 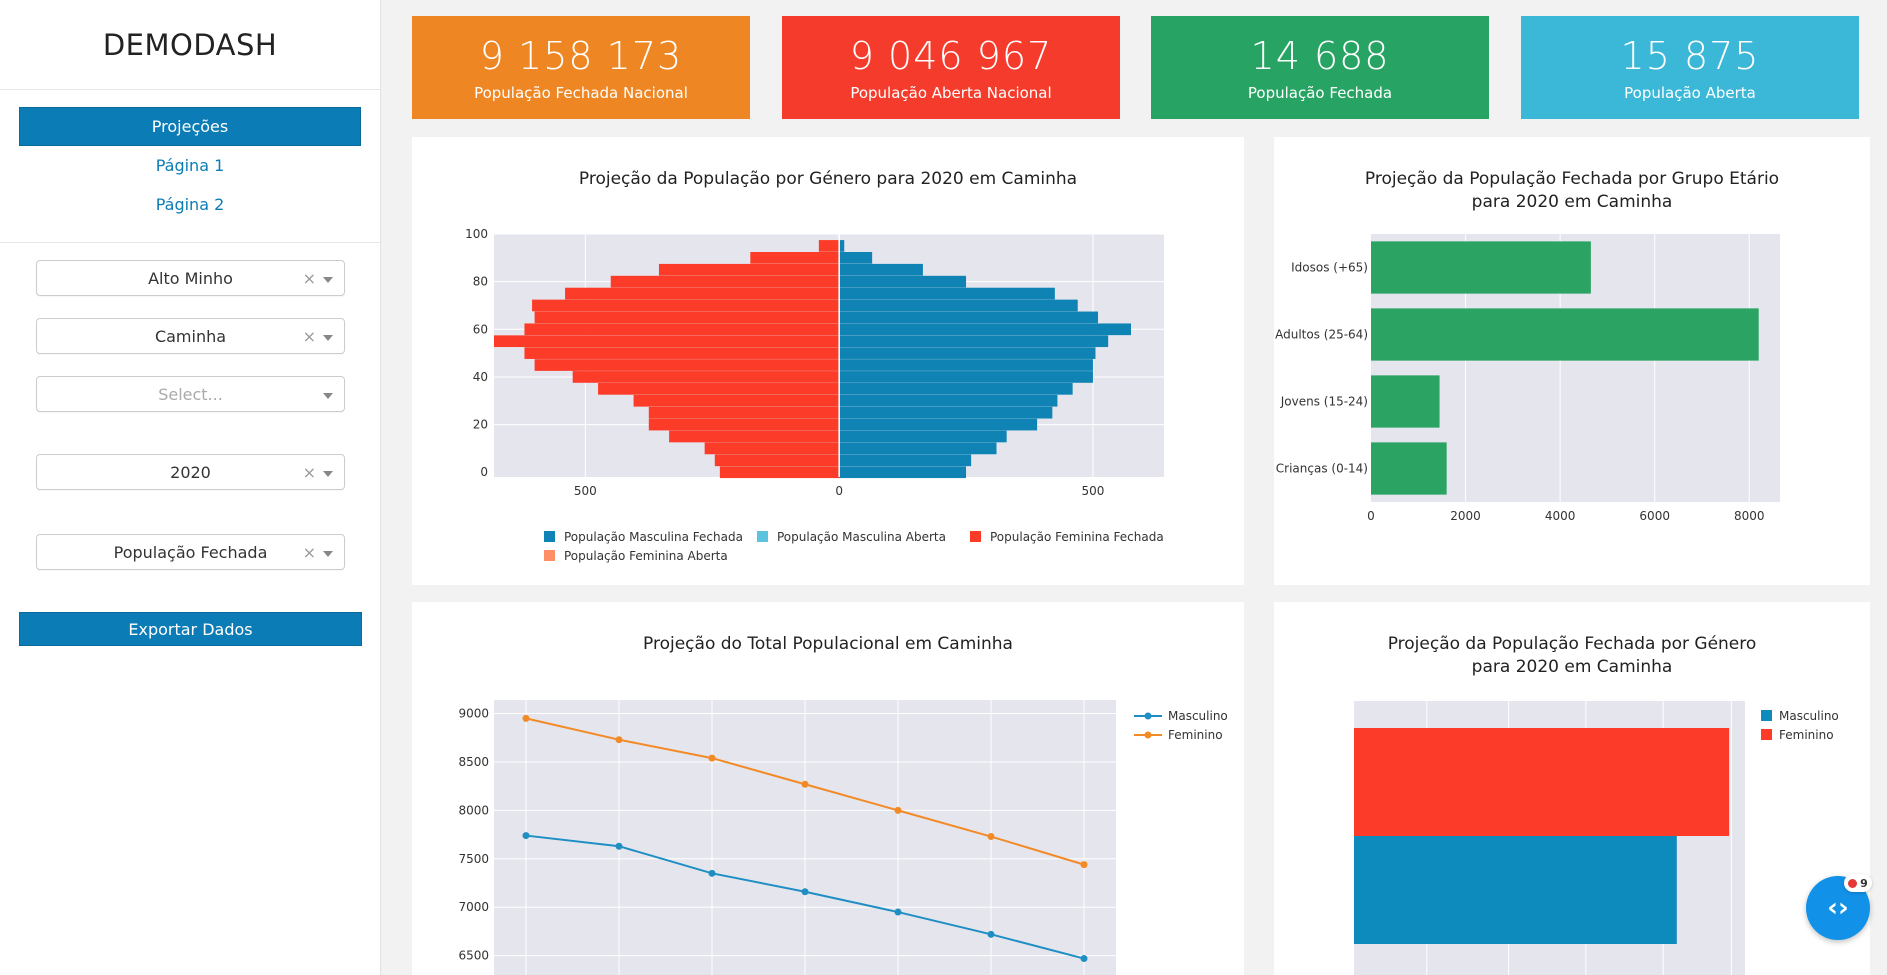 What do you see at coordinates (951, 55) in the screenshot?
I see `kpi-value: 9 046 967` at bounding box center [951, 55].